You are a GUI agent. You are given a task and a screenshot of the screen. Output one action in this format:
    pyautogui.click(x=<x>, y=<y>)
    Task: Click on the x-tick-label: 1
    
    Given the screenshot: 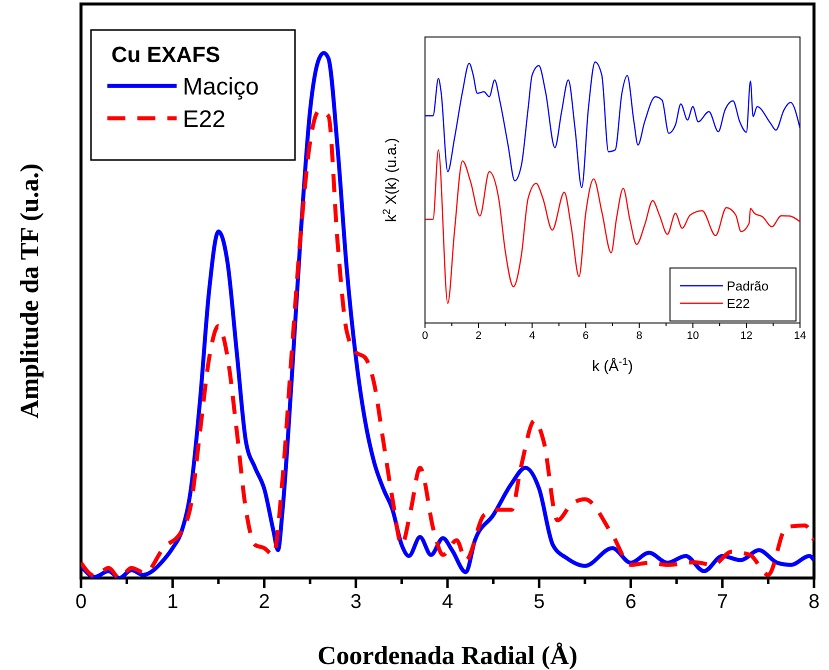 What is the action you would take?
    pyautogui.click(x=172, y=602)
    